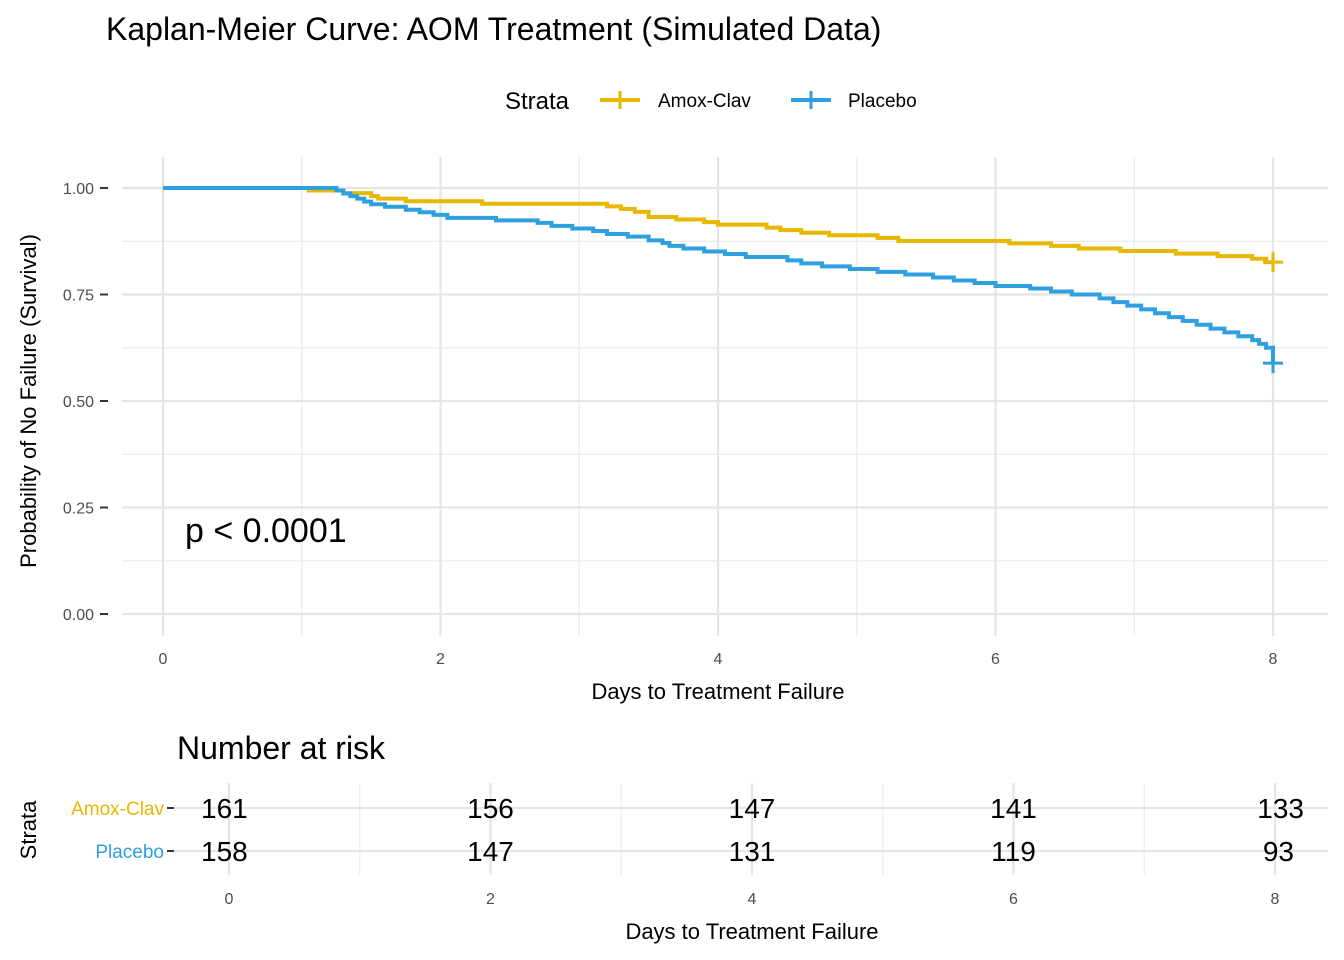 This screenshot has width=1344, height=960. What do you see at coordinates (1273, 659) in the screenshot?
I see `x-tick-label: 8` at bounding box center [1273, 659].